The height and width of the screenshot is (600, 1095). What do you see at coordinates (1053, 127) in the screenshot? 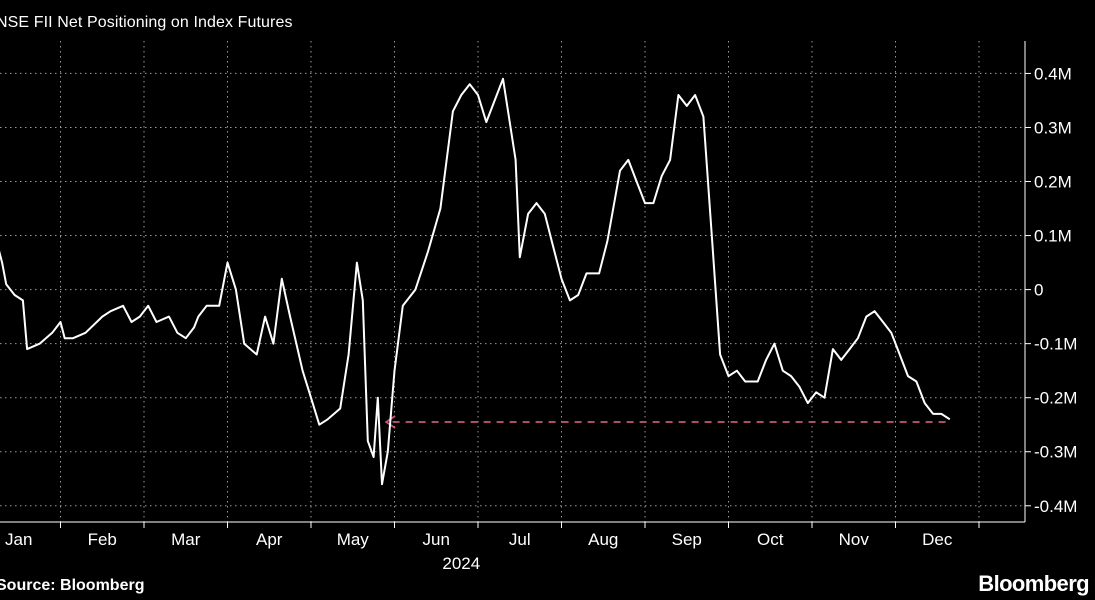
I see `y-tick-label: 0.3M` at bounding box center [1053, 127].